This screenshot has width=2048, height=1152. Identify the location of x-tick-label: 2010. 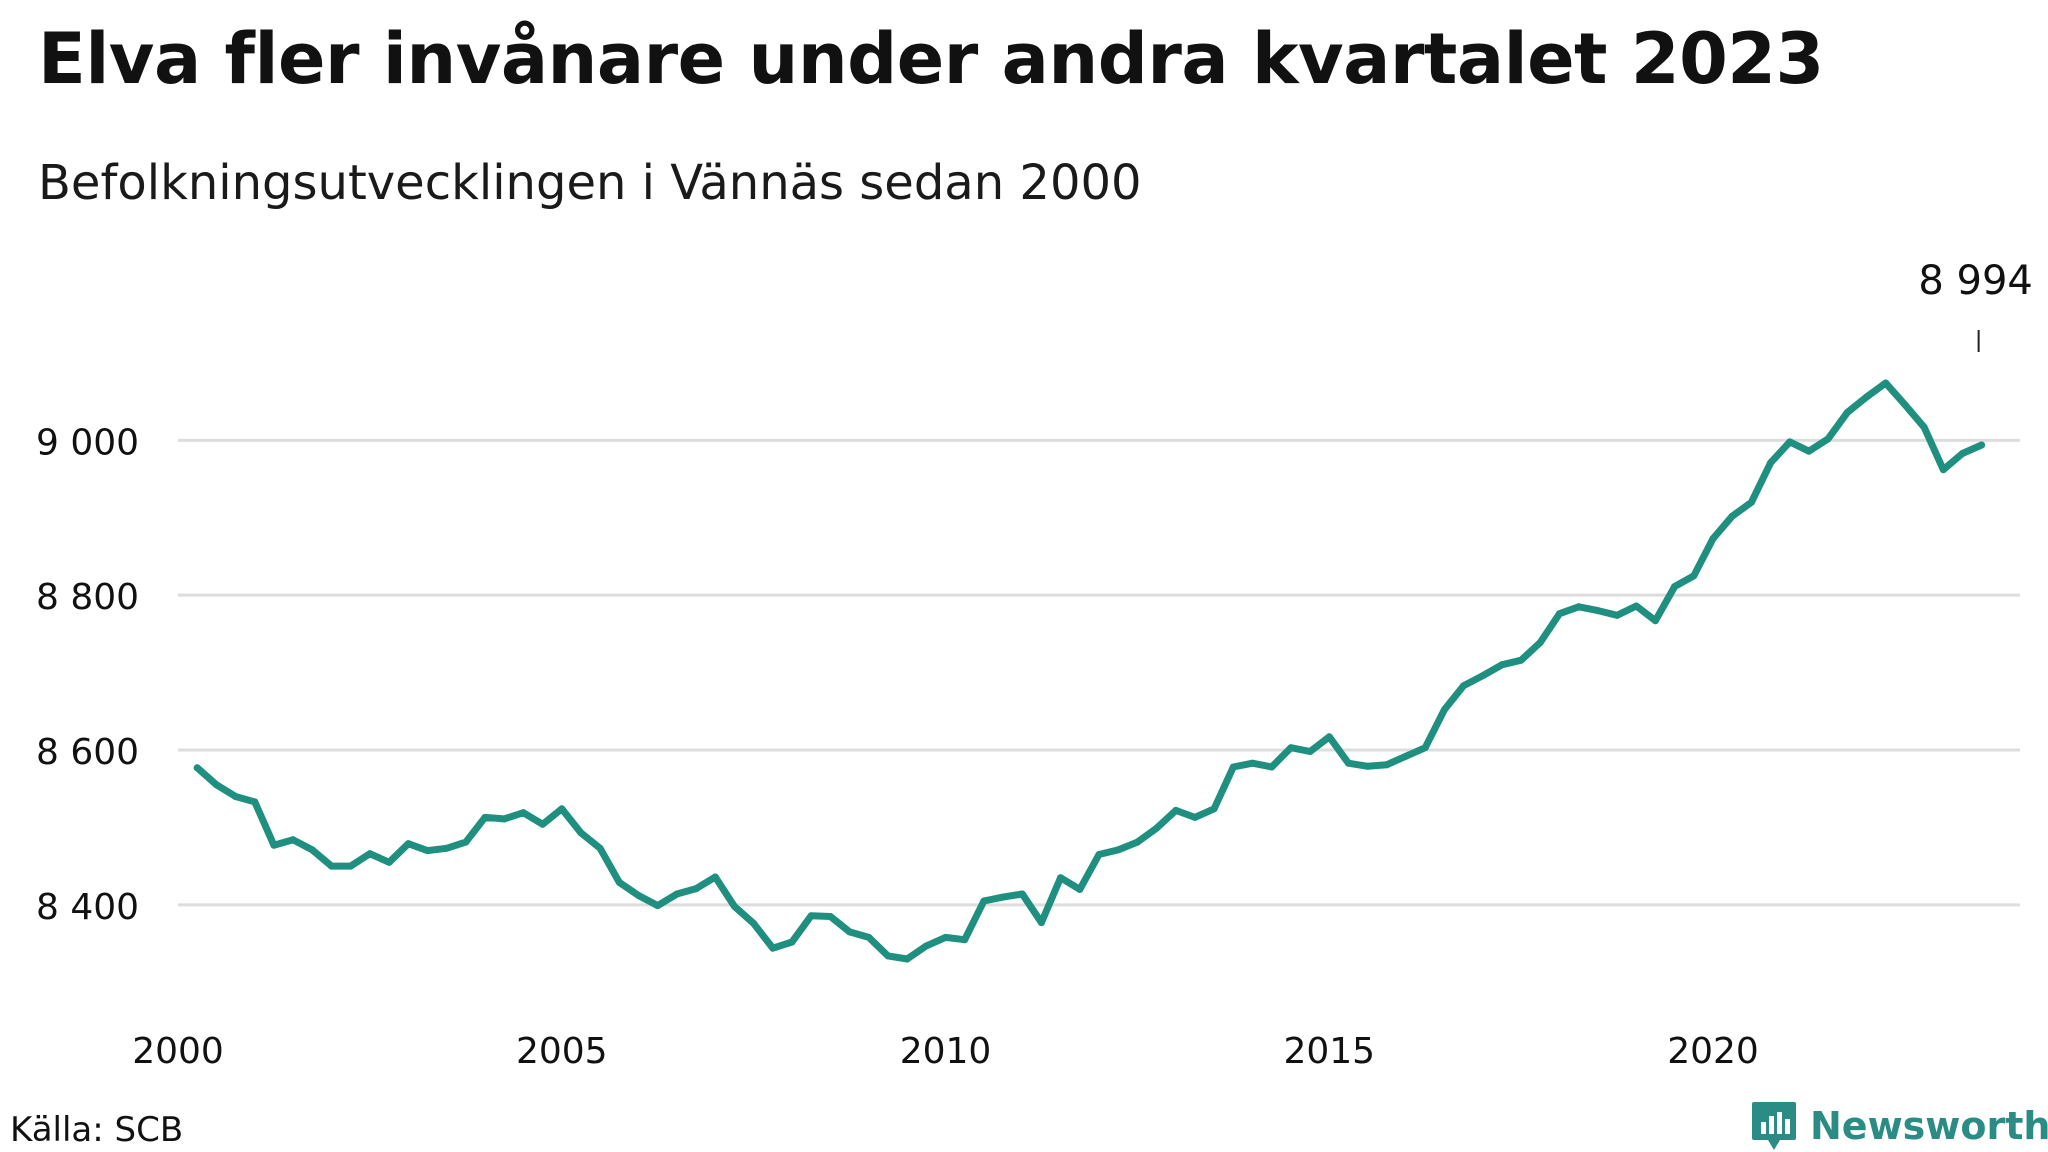
(946, 1051).